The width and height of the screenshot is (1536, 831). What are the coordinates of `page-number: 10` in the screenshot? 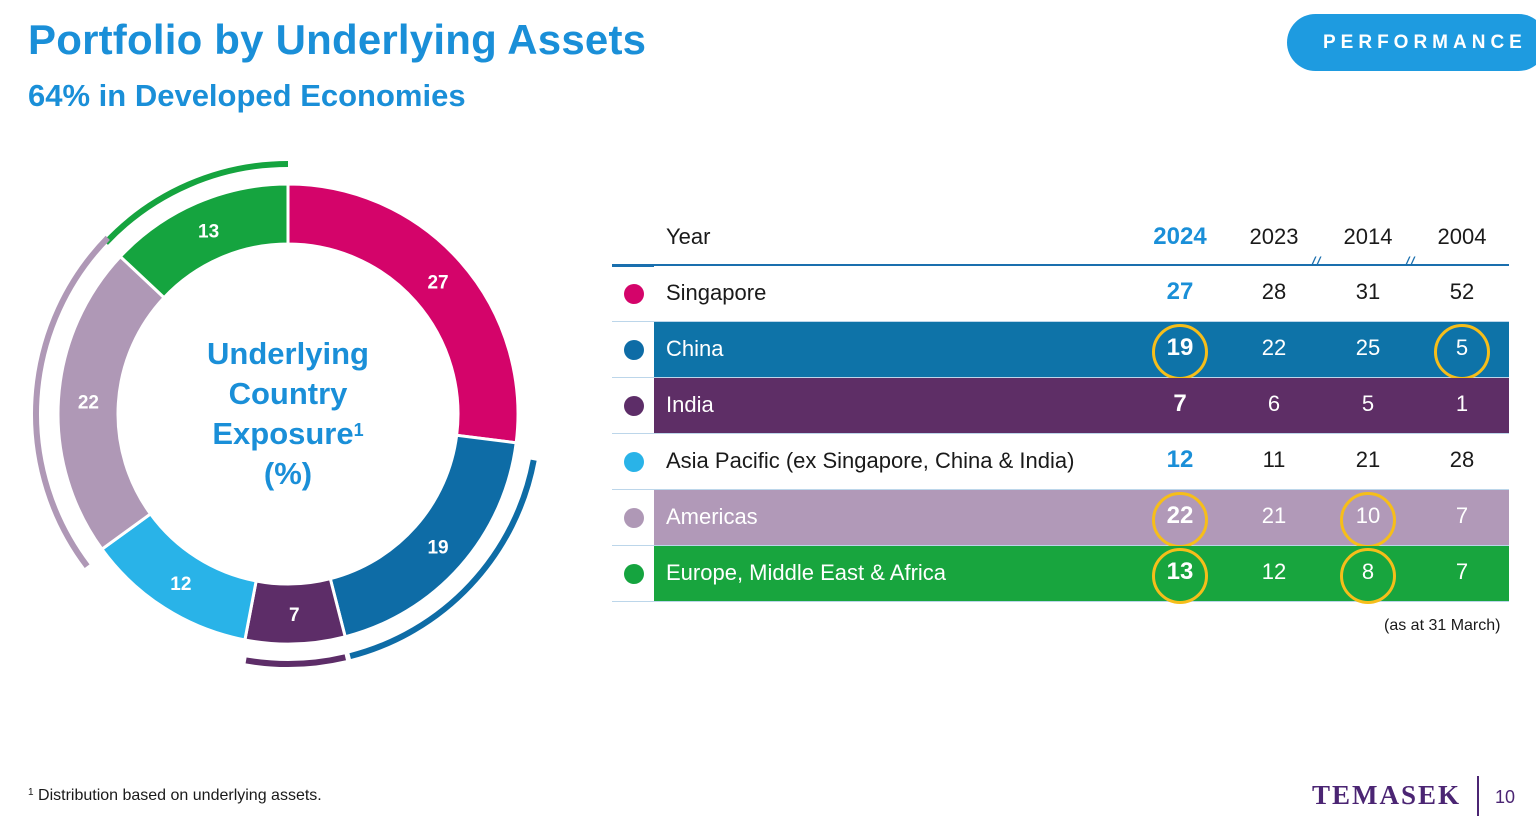 It's located at (1505, 797).